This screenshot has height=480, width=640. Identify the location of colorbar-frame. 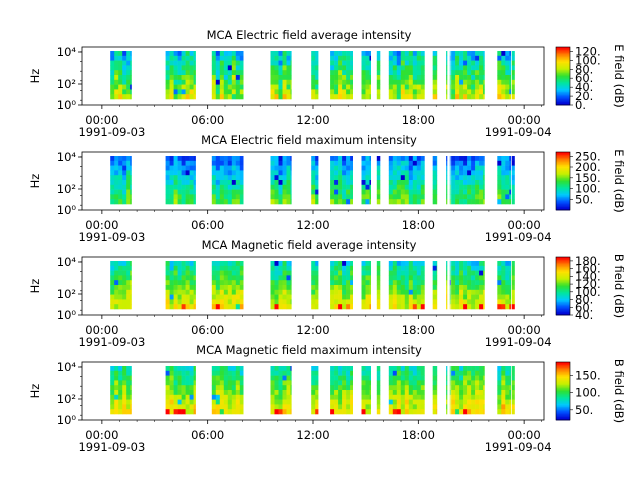
(563, 286).